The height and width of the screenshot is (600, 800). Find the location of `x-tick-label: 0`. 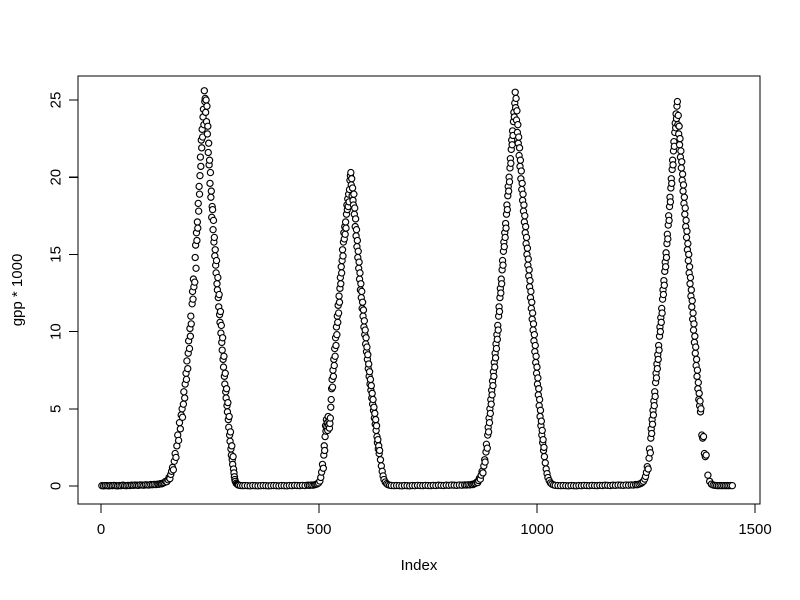

x-tick-label: 0 is located at coordinates (101, 529).